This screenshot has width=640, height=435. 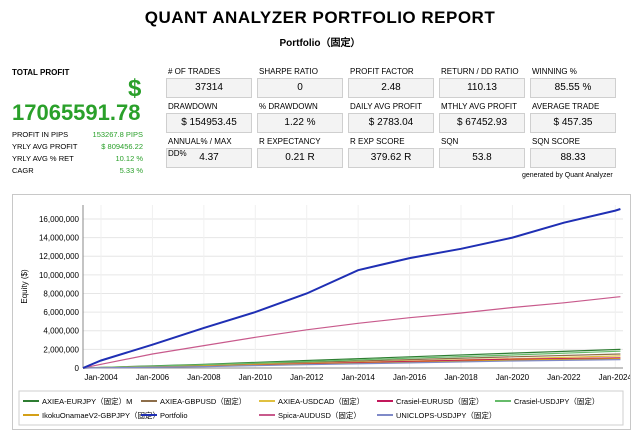 I want to click on report-subtitle: Portfolio（固定）, so click(x=320, y=43).